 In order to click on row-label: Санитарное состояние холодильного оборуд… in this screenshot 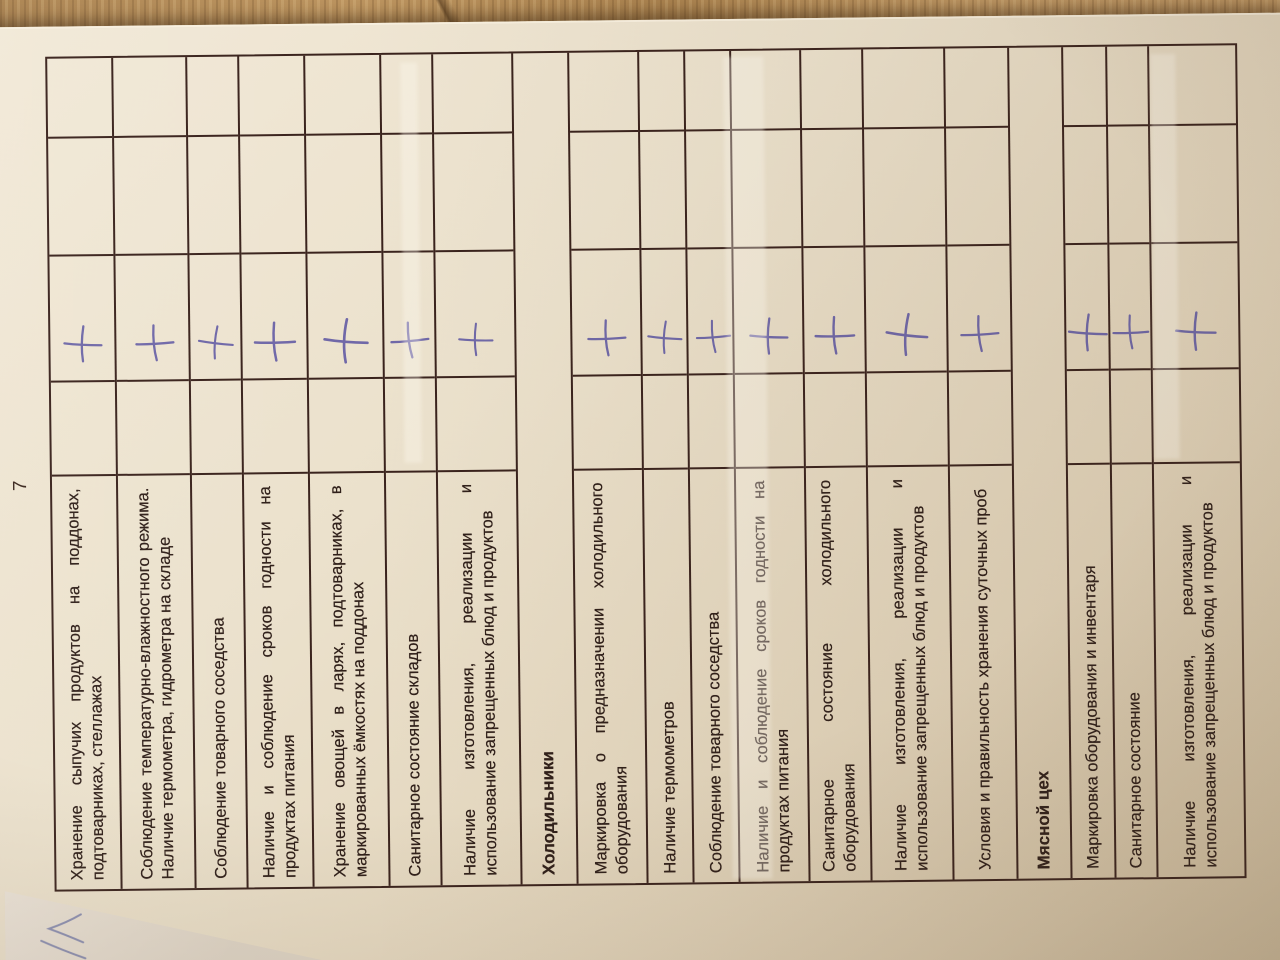, I will do `click(838, 673)`.